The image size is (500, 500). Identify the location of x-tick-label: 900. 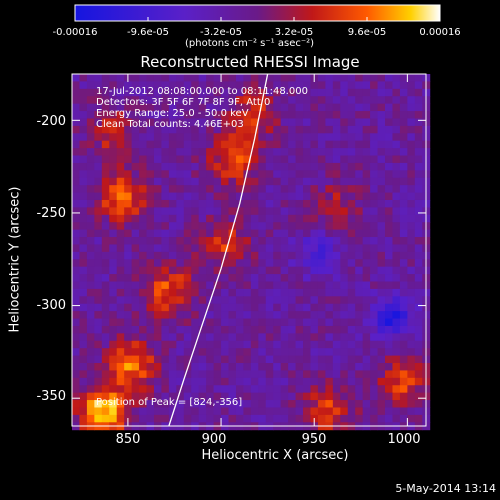
(214, 439).